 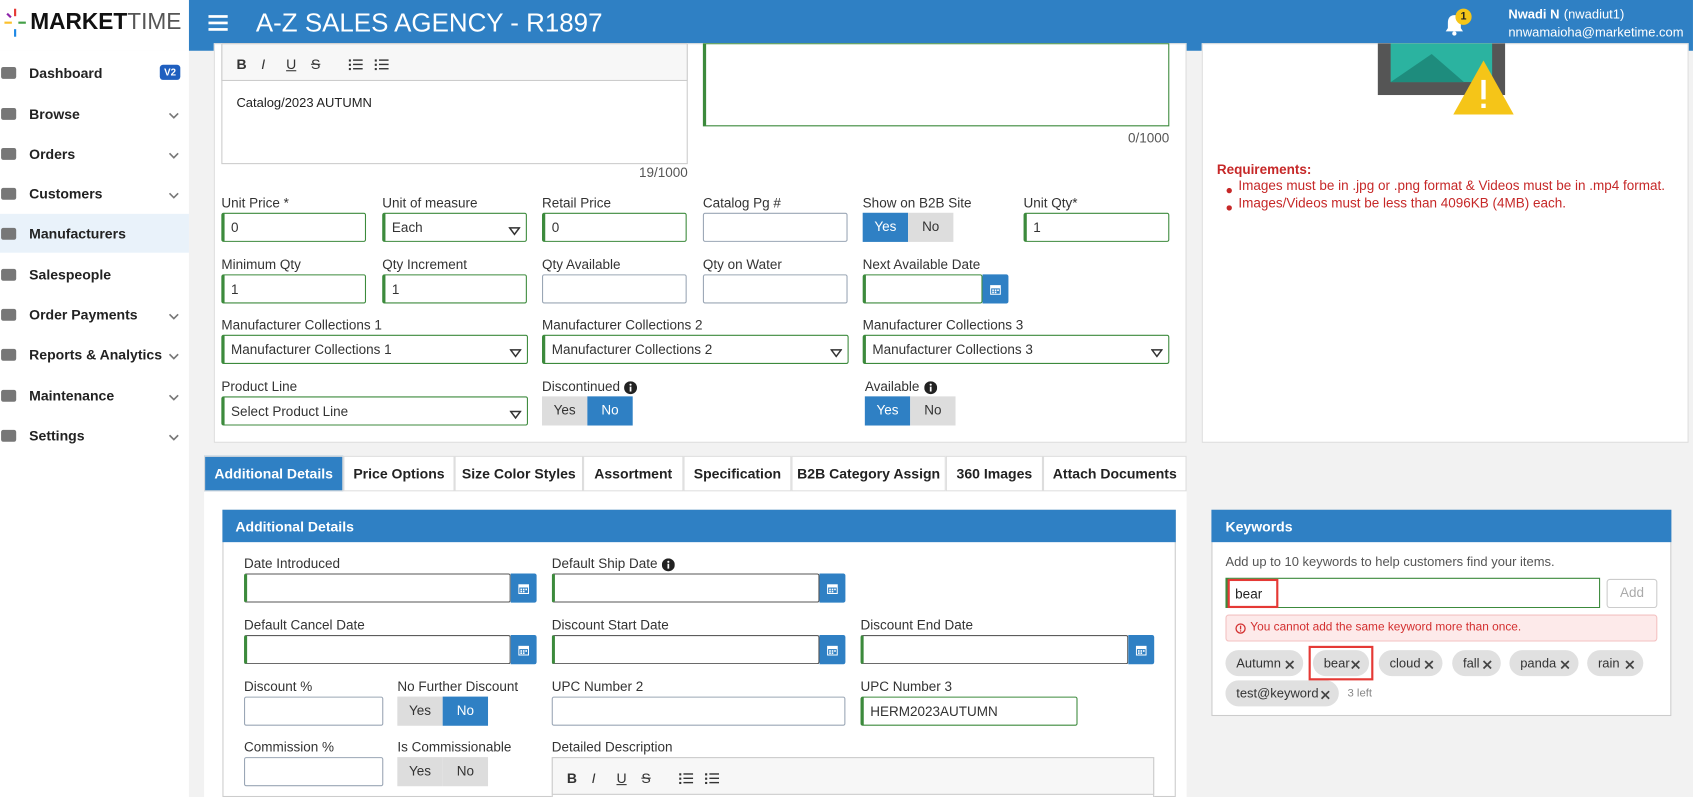 I want to click on keyword-chip: panda, so click(x=1544, y=663).